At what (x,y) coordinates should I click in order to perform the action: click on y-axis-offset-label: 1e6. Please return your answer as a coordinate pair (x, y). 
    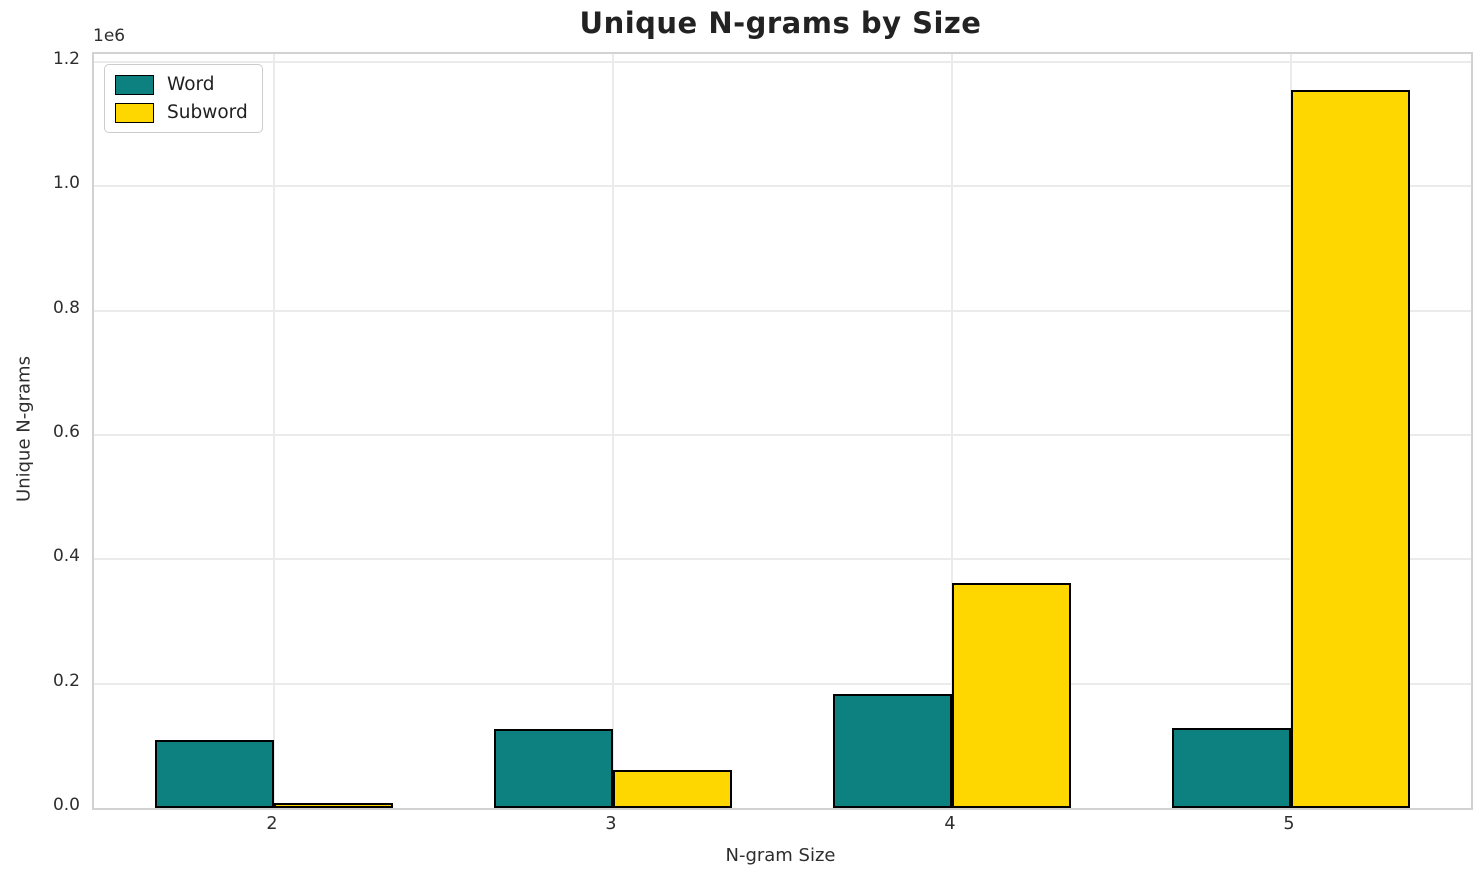
    Looking at the image, I should click on (109, 36).